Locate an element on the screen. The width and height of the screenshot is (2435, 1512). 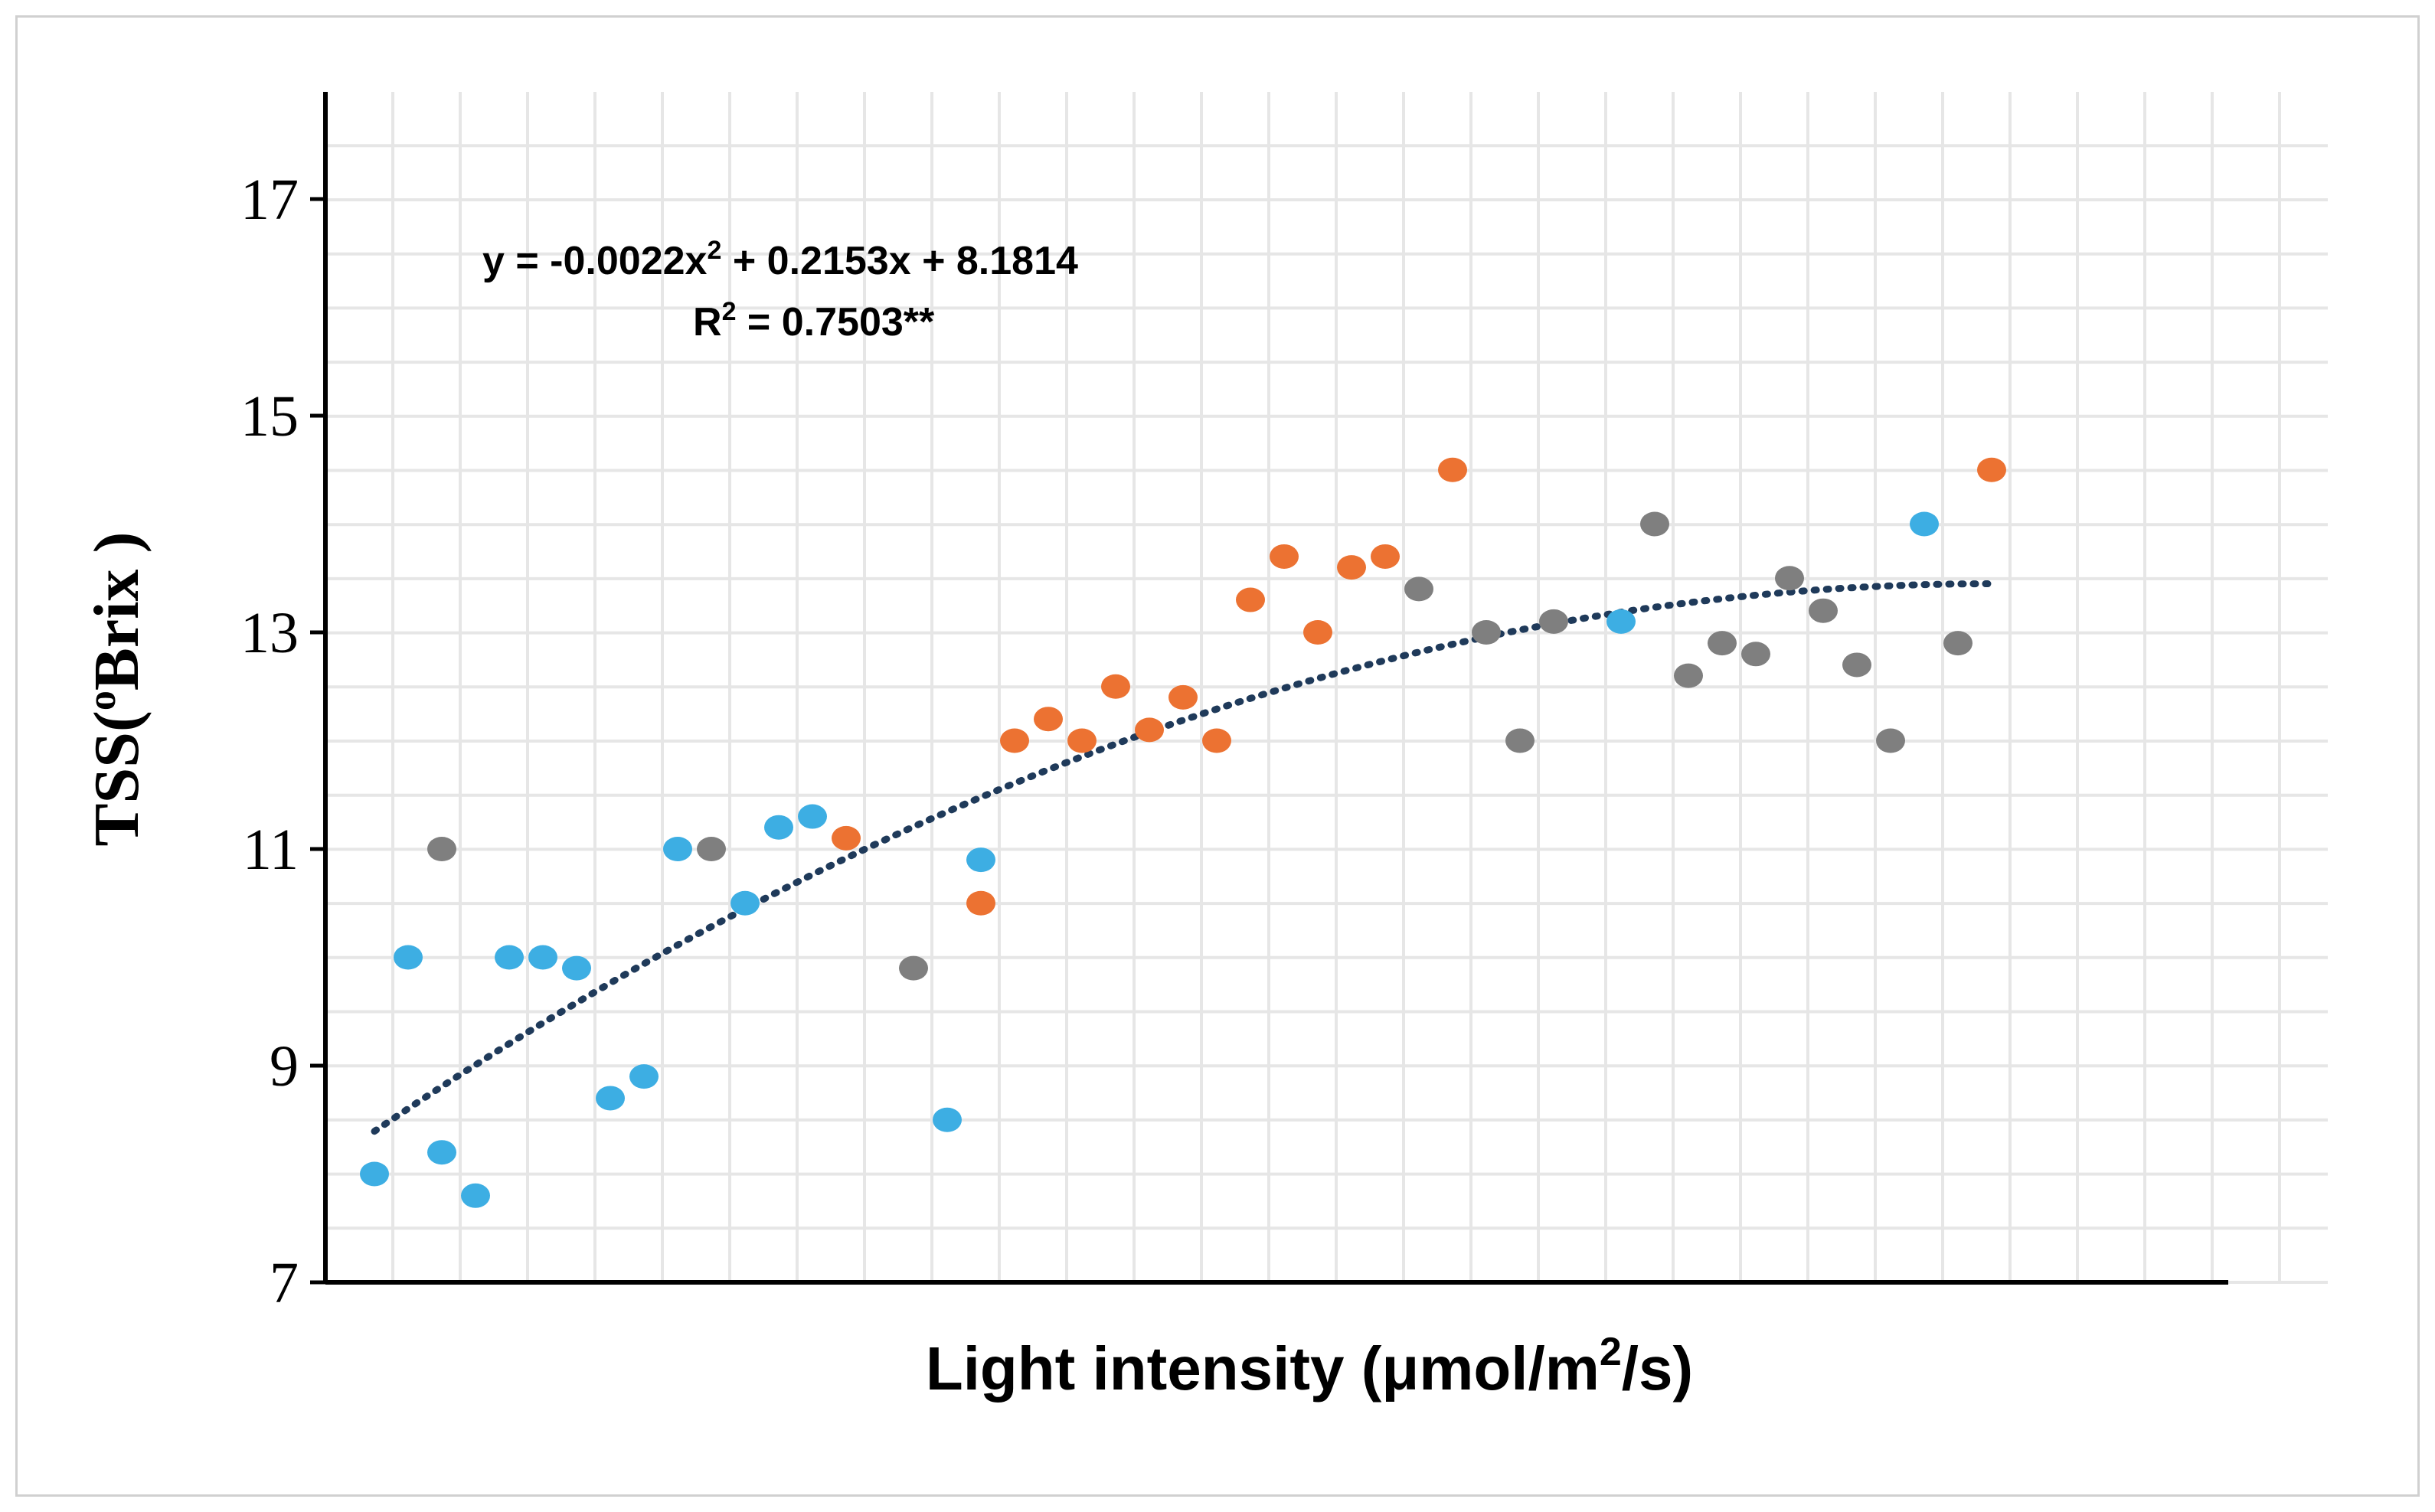
y-ticks: 7 9 11 13 15 17 is located at coordinates (282, 741).